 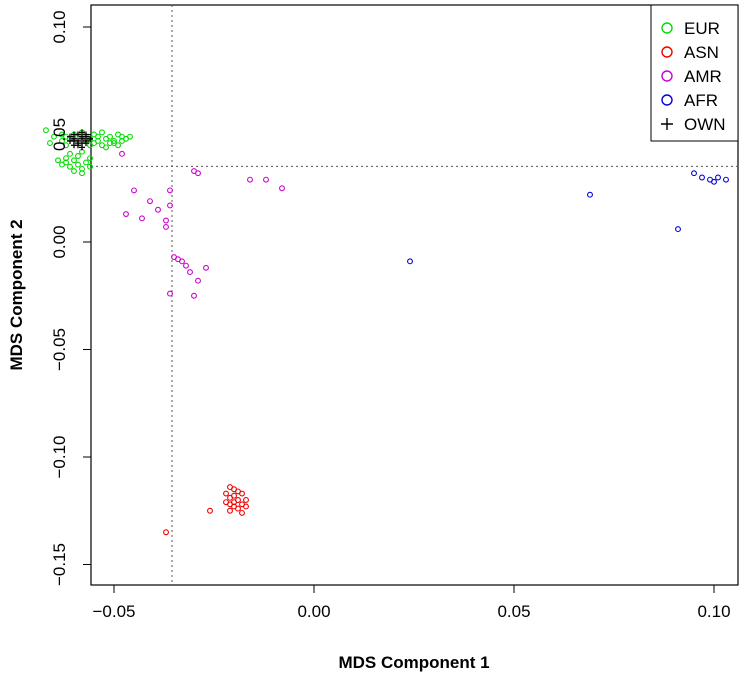 I want to click on series-afr, so click(x=568, y=217).